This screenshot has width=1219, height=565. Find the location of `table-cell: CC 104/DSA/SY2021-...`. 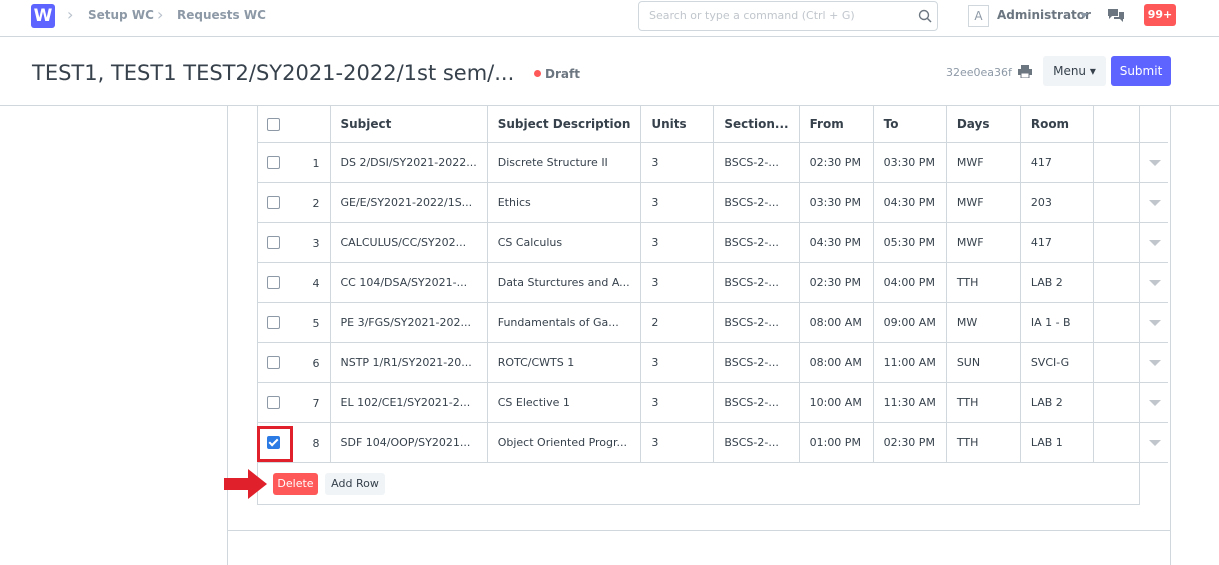

table-cell: CC 104/DSA/SY2021-... is located at coordinates (408, 282).